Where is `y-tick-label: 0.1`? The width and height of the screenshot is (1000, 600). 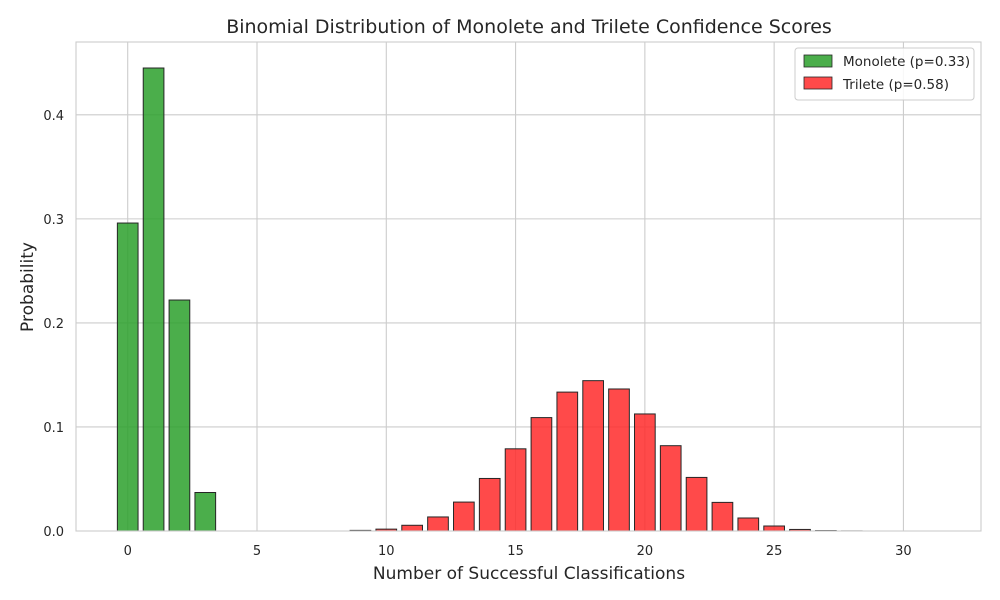
y-tick-label: 0.1 is located at coordinates (53, 428).